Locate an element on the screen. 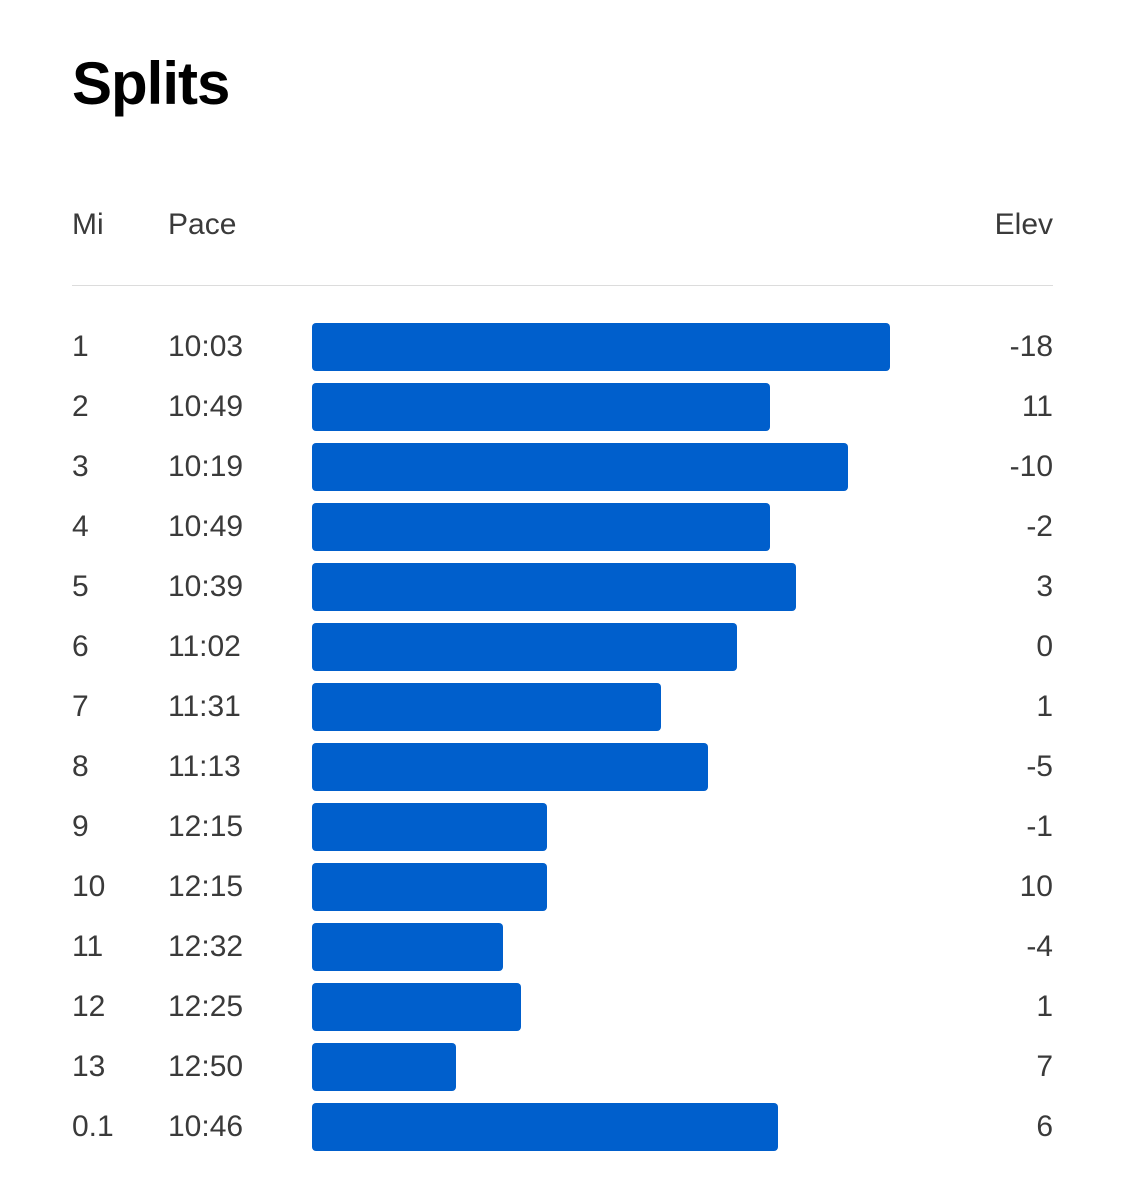  split-row: 1 10:03 -18 is located at coordinates (562, 352).